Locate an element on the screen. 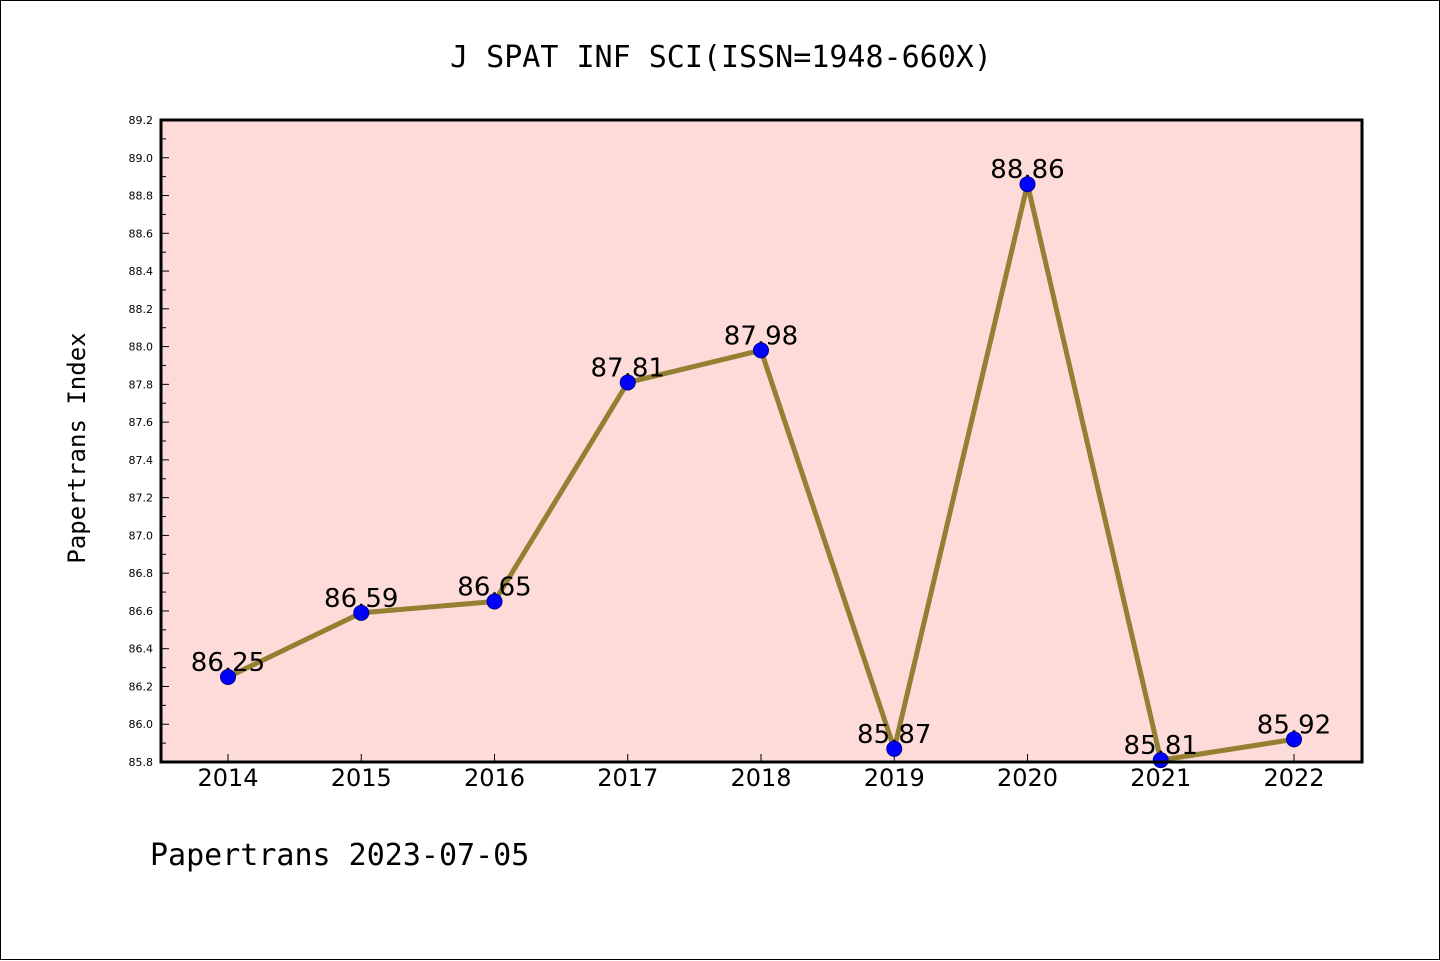  y-tick-label: 88.6 is located at coordinates (141, 233).